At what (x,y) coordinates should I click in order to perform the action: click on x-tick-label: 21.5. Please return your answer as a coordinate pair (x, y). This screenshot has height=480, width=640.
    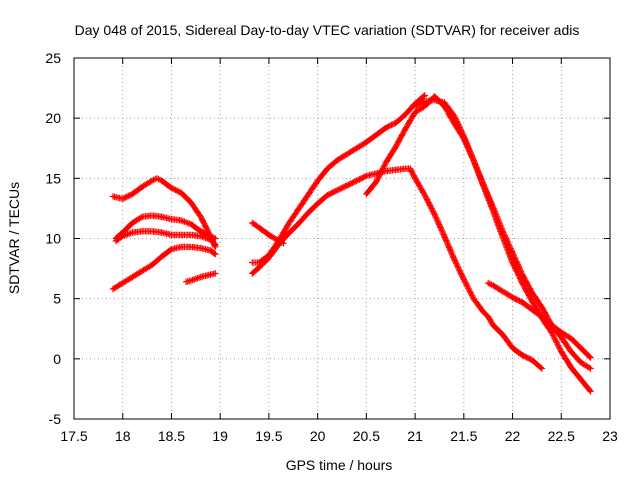
    Looking at the image, I should click on (463, 436).